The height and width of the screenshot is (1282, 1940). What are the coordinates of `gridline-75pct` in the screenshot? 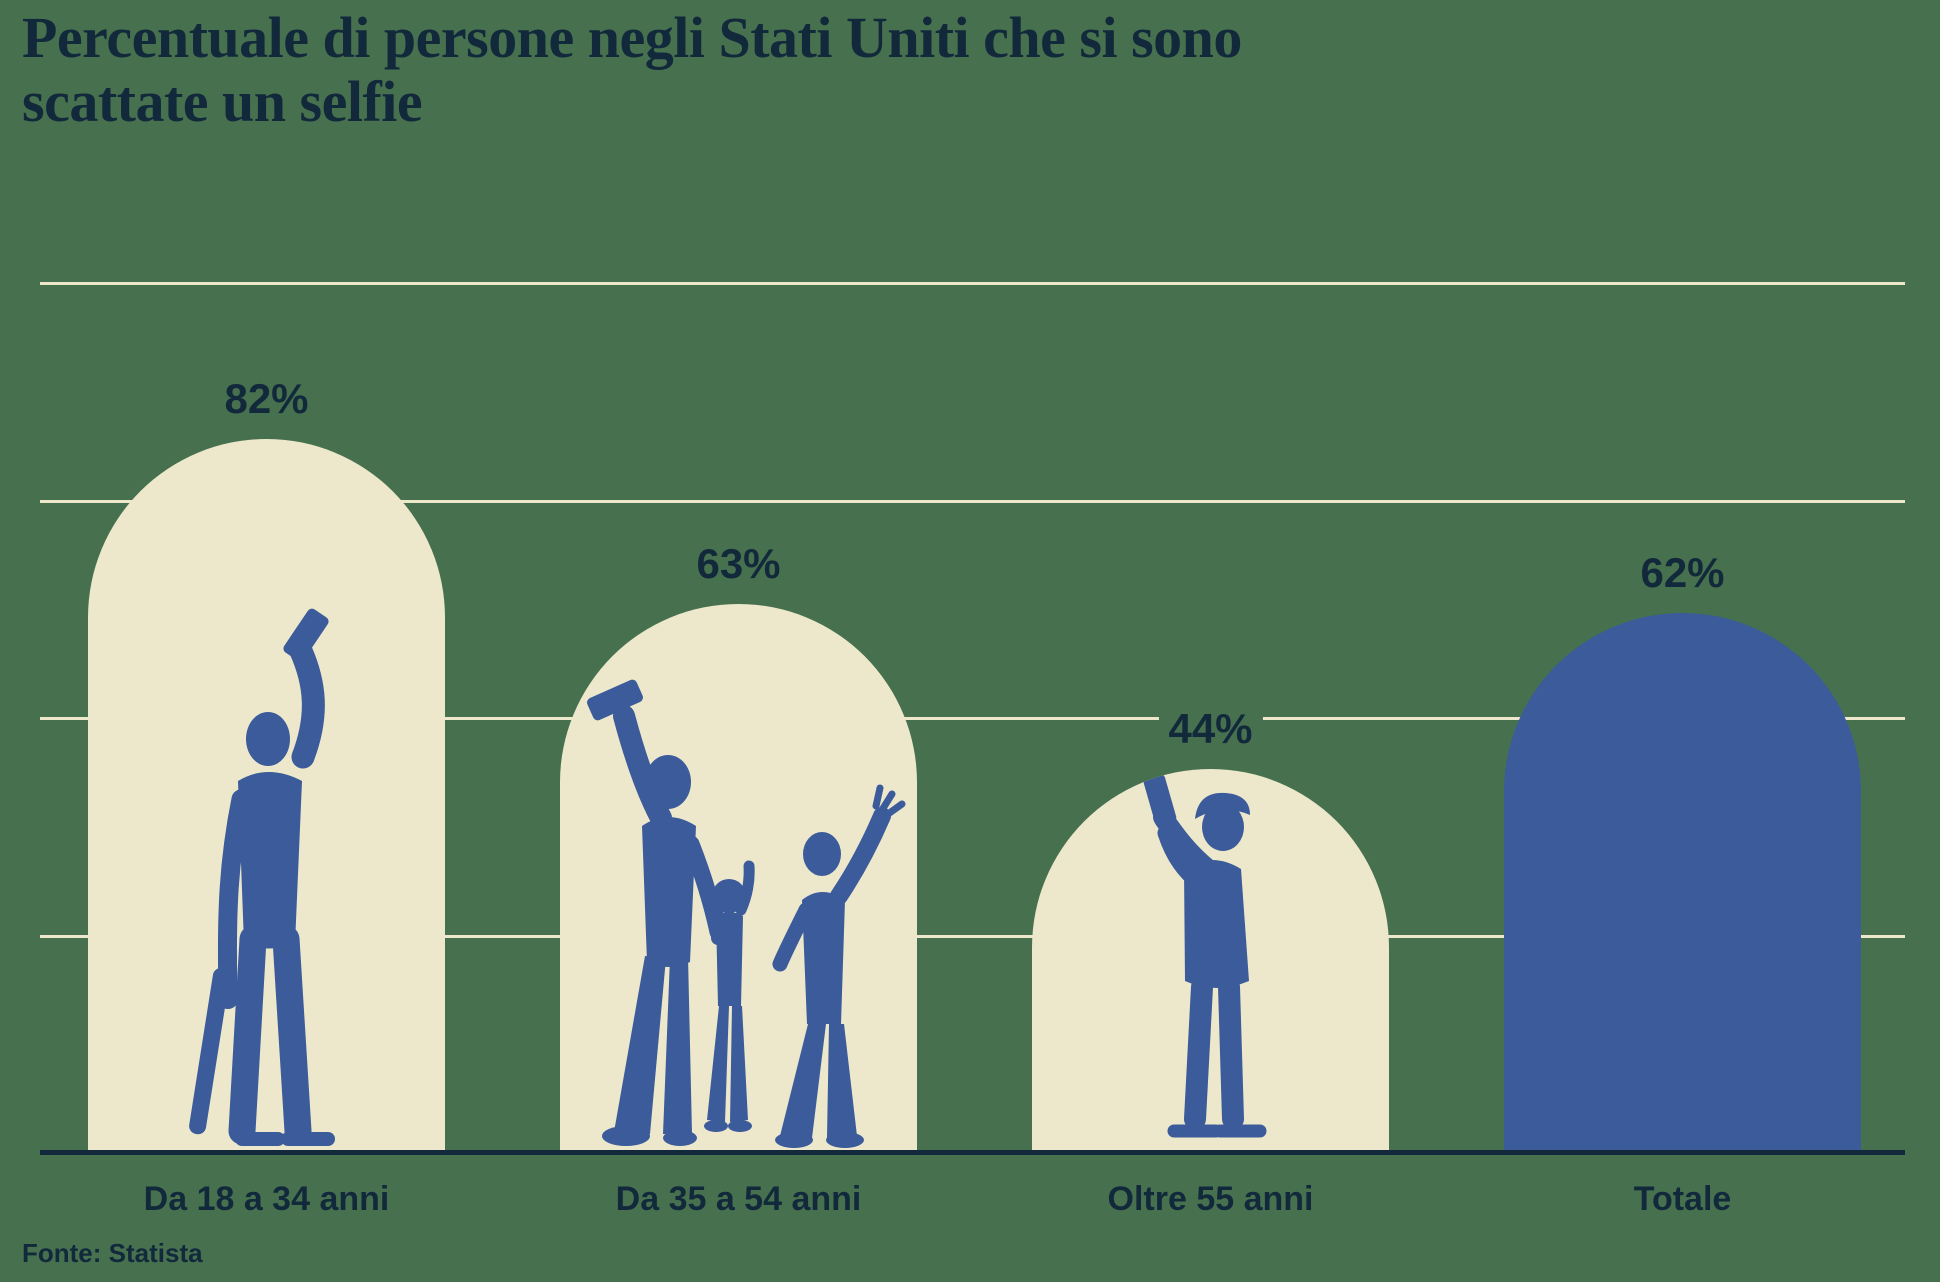 It's located at (972, 501).